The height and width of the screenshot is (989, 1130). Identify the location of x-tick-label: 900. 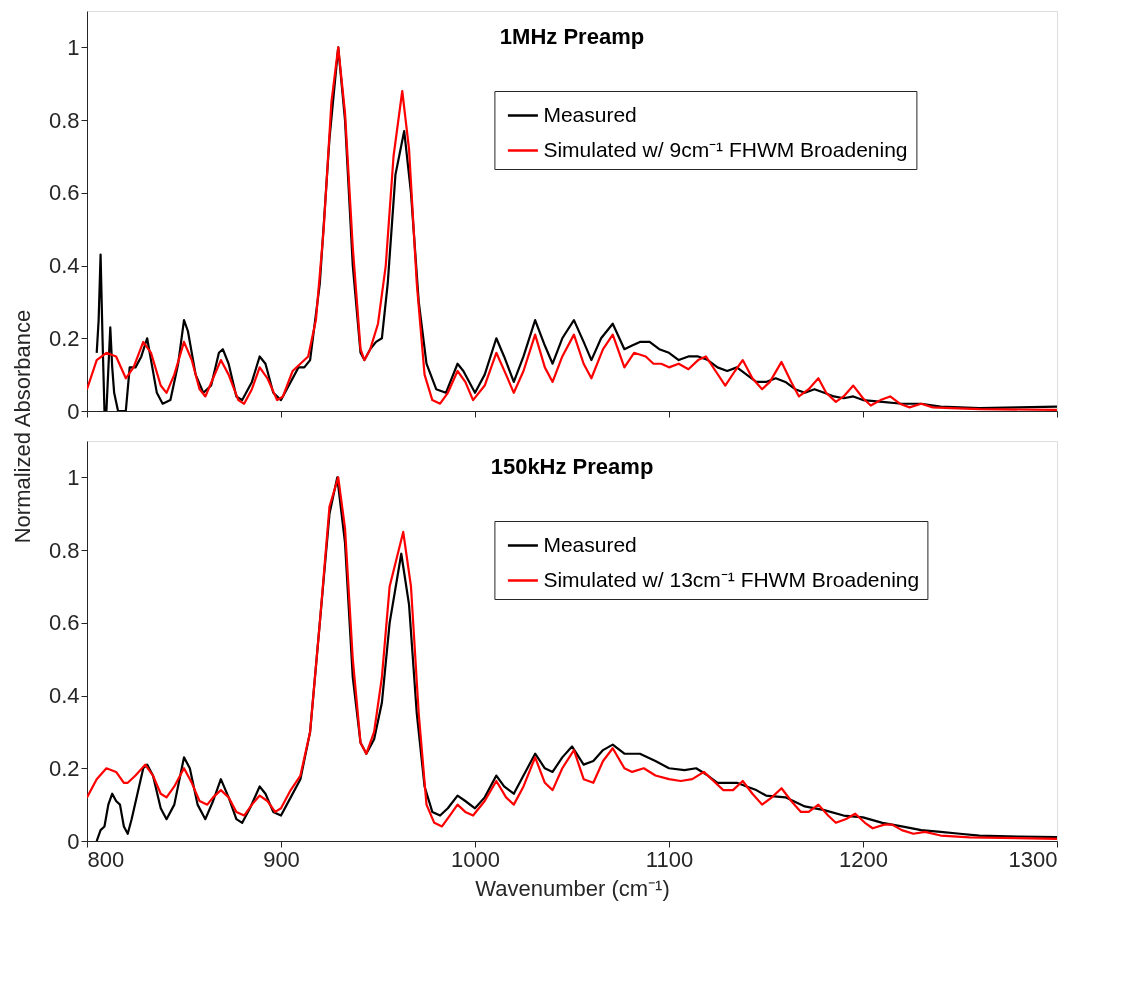
(281, 859).